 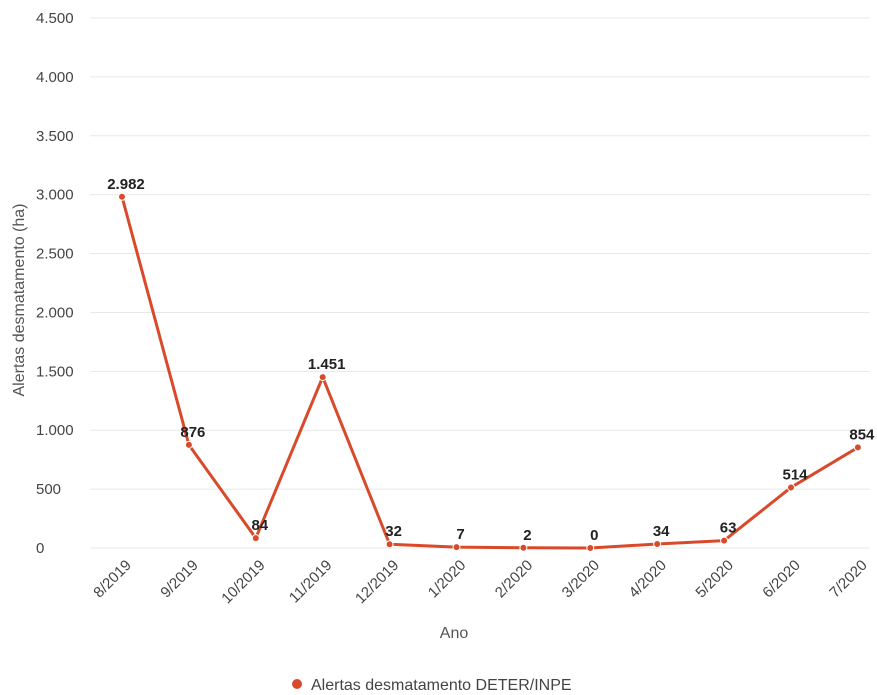 I want to click on x-tick-label: 3/2020, so click(x=581, y=579).